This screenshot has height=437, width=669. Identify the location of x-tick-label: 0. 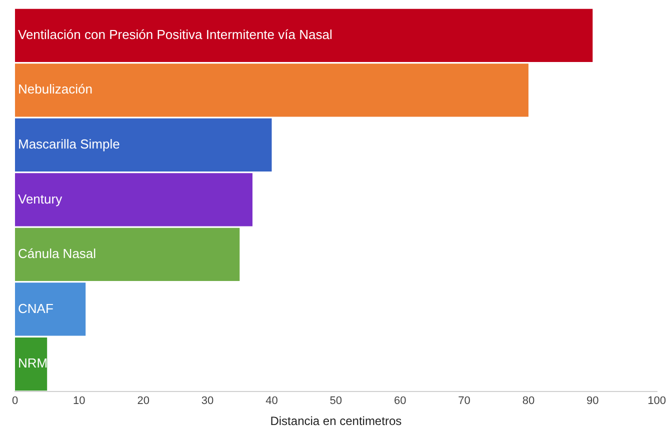
(15, 401).